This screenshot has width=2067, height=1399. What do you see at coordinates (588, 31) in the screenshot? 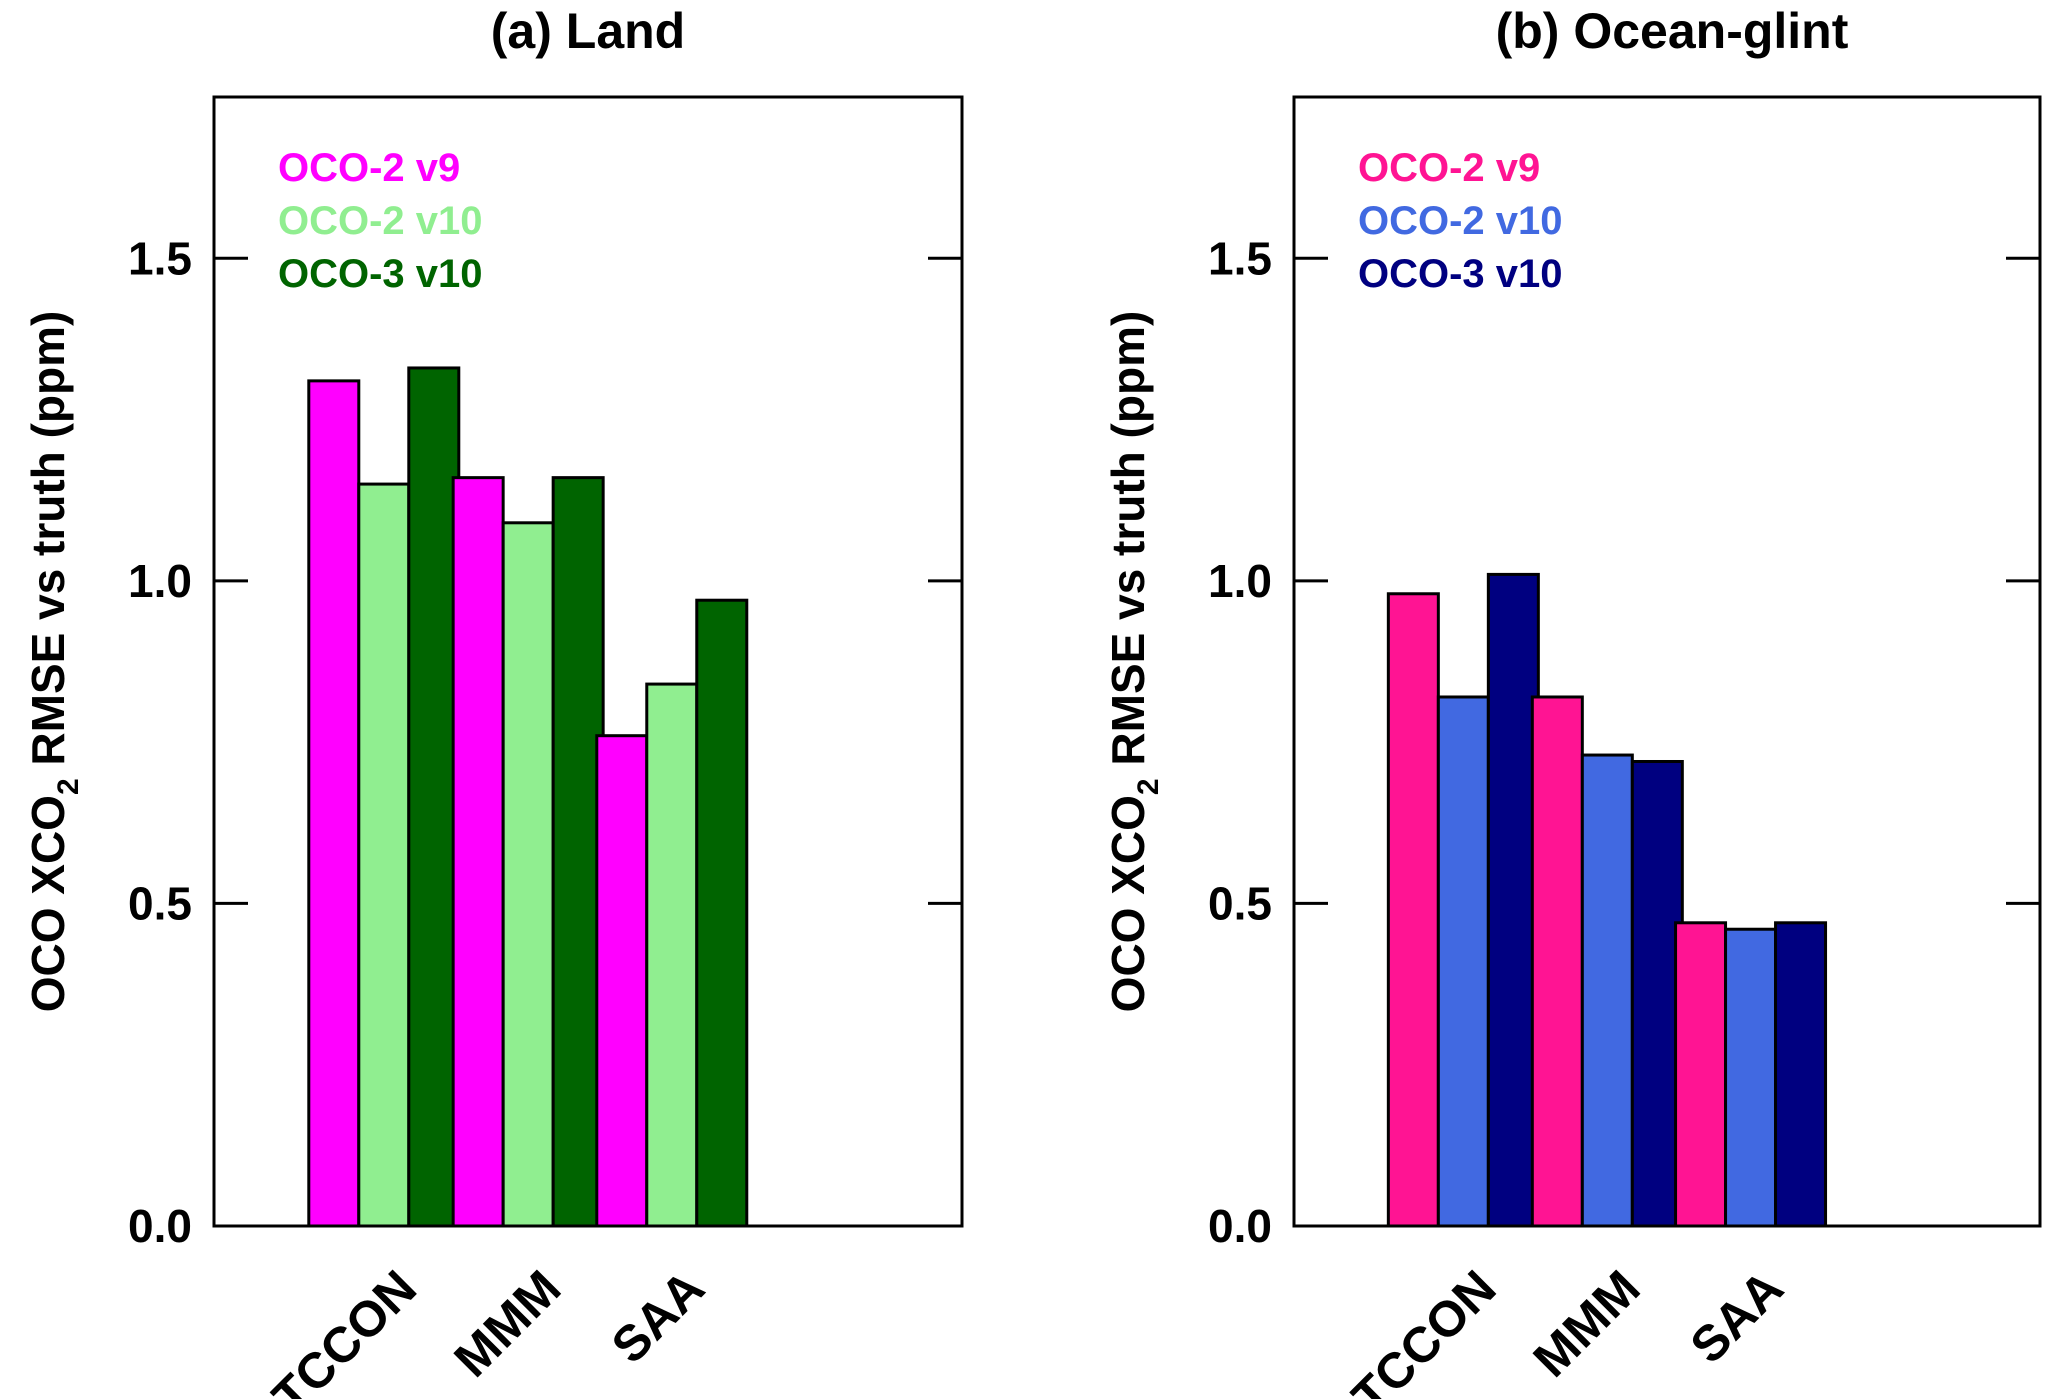
I see `chart-title: (a) Land` at bounding box center [588, 31].